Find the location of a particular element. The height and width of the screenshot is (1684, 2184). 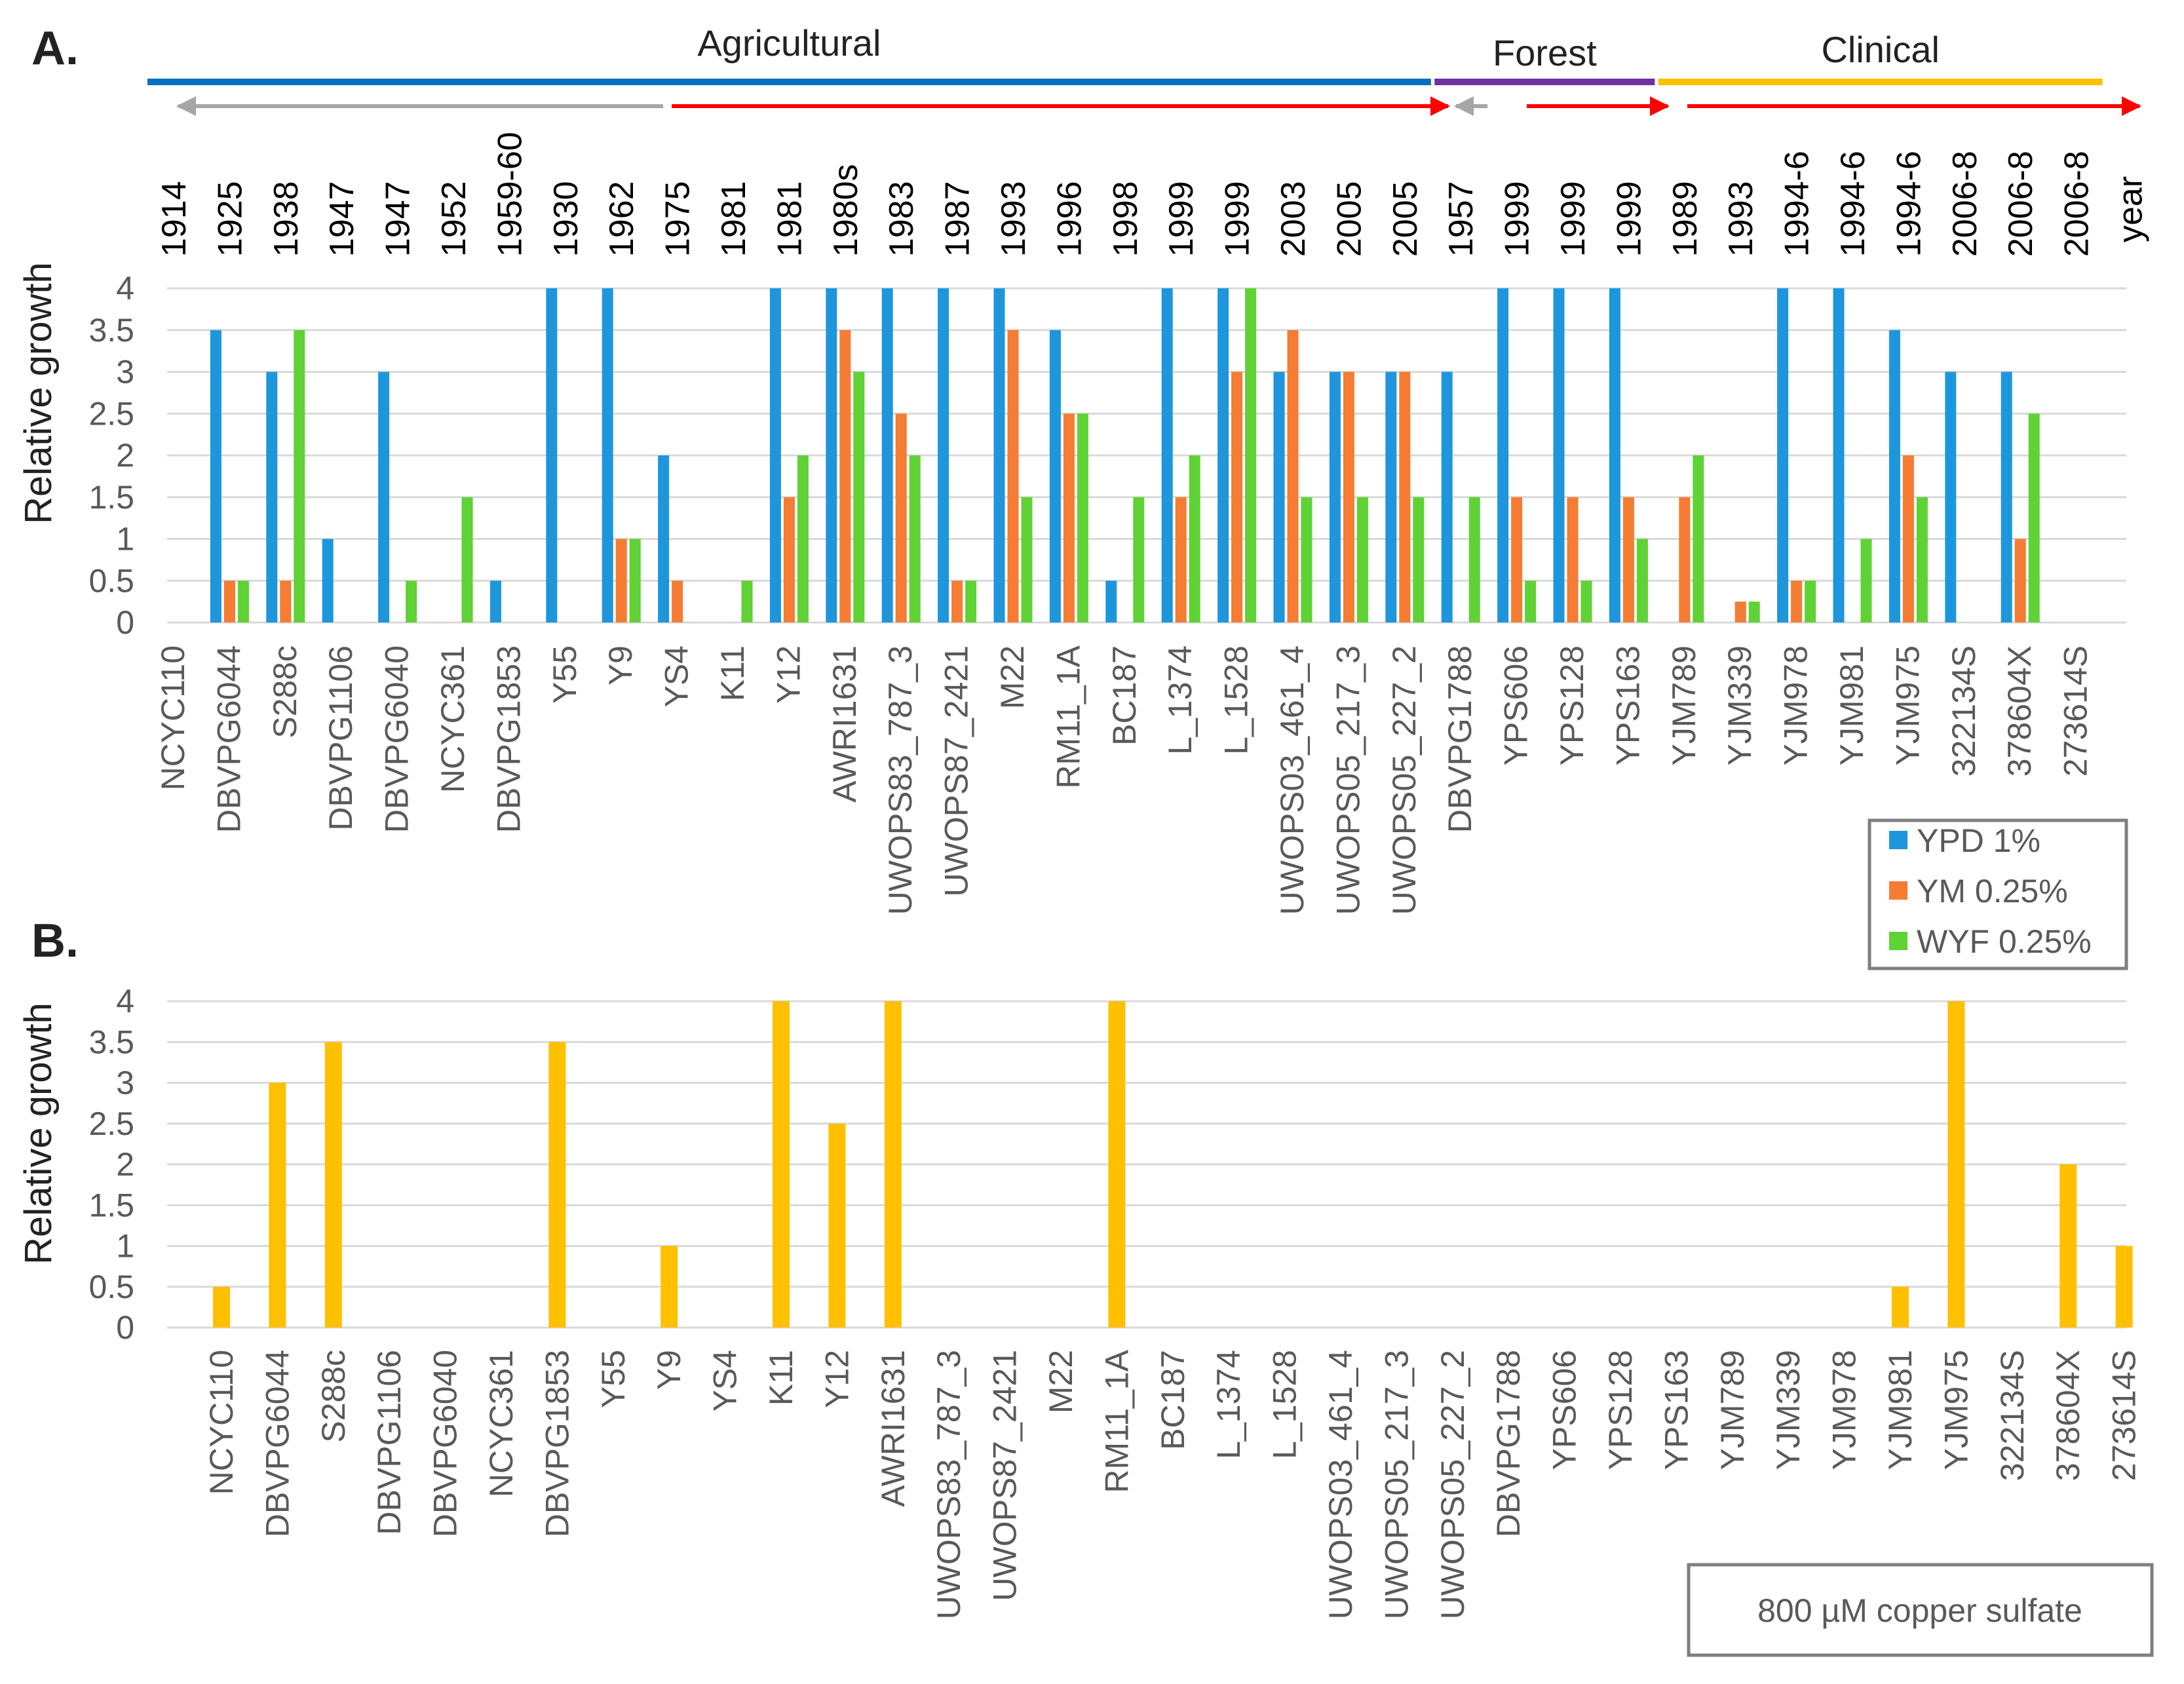

year-label: 2005 is located at coordinates (1406, 219).